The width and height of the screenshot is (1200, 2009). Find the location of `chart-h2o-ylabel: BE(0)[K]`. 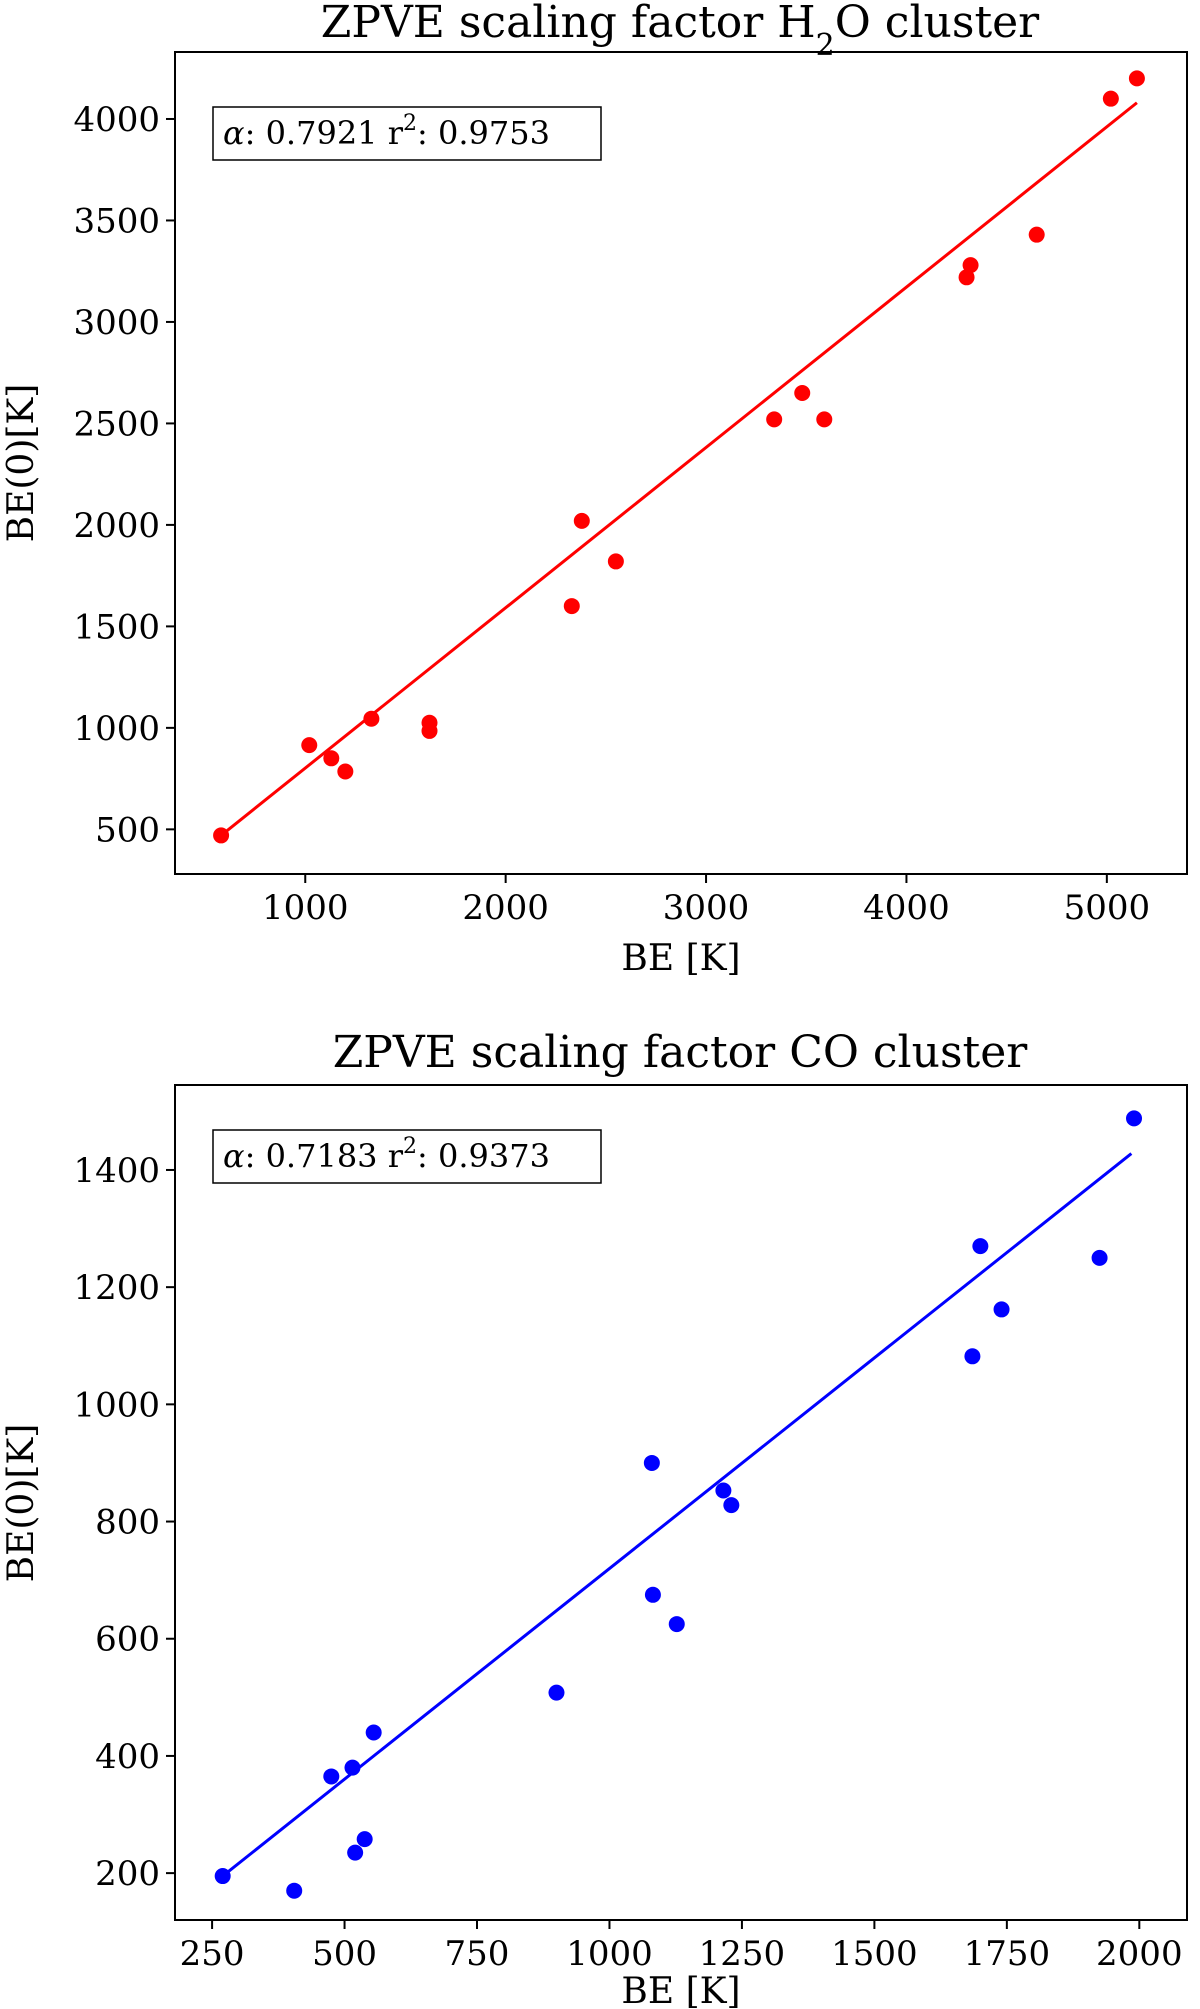

chart-h2o-ylabel: BE(0)[K] is located at coordinates (21, 463).